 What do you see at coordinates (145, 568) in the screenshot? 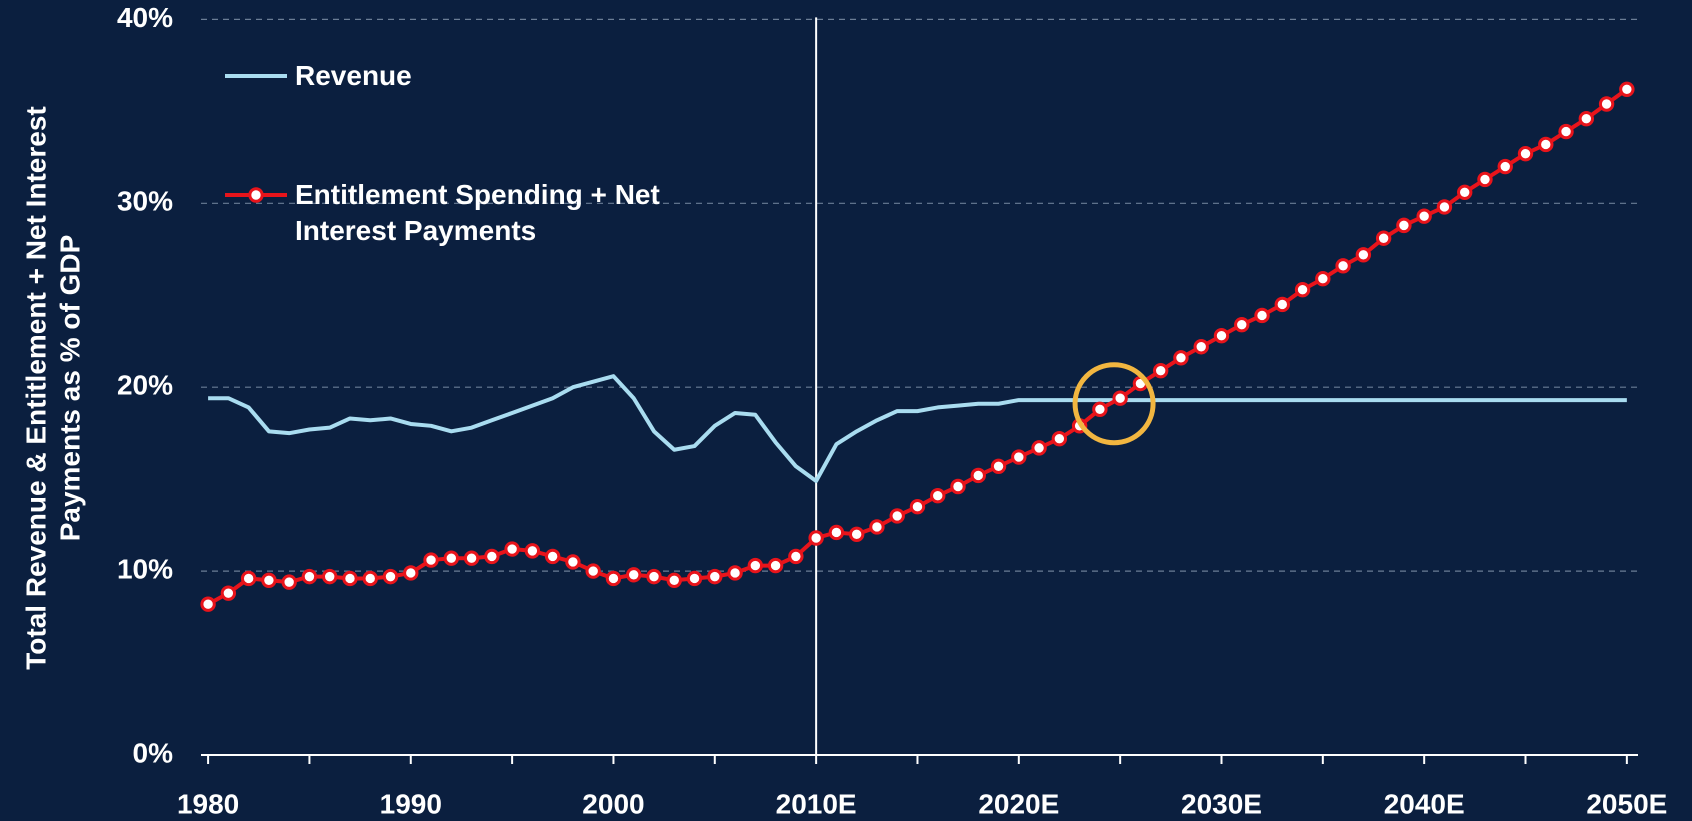
I see `y-tick-label: 10%` at bounding box center [145, 568].